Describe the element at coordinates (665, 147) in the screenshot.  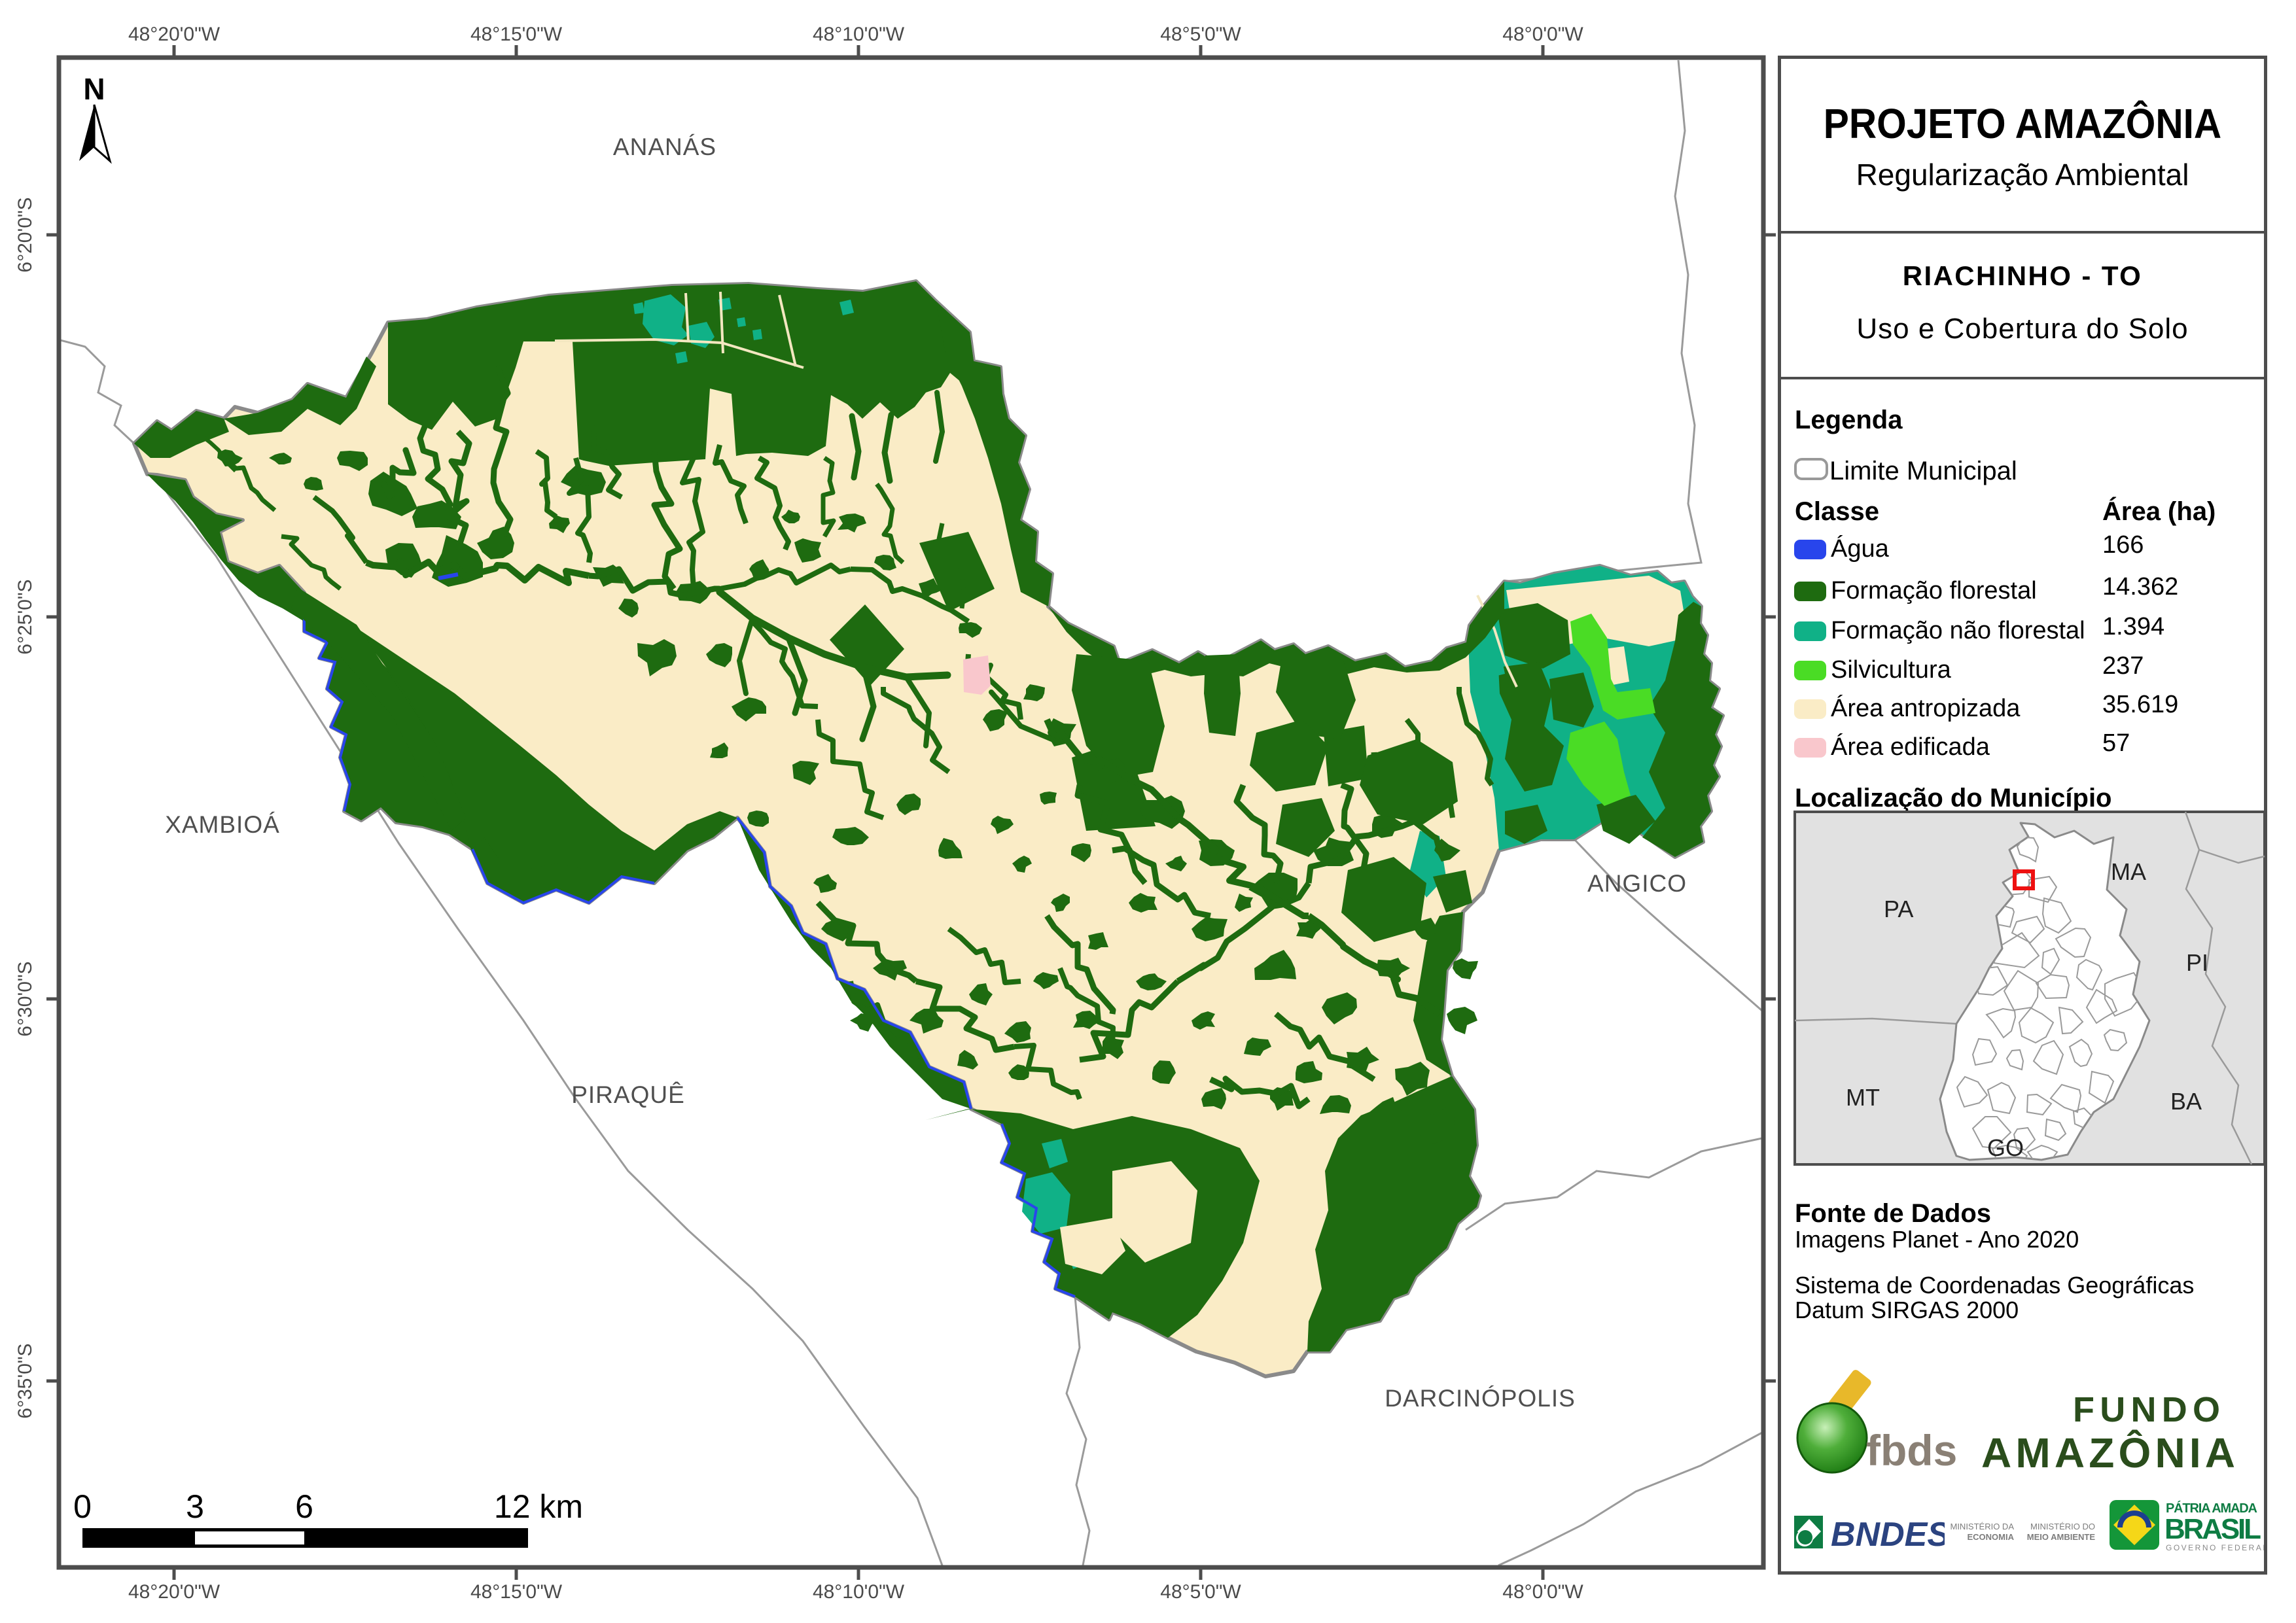
I see `svg-text: ANANÁS` at that location.